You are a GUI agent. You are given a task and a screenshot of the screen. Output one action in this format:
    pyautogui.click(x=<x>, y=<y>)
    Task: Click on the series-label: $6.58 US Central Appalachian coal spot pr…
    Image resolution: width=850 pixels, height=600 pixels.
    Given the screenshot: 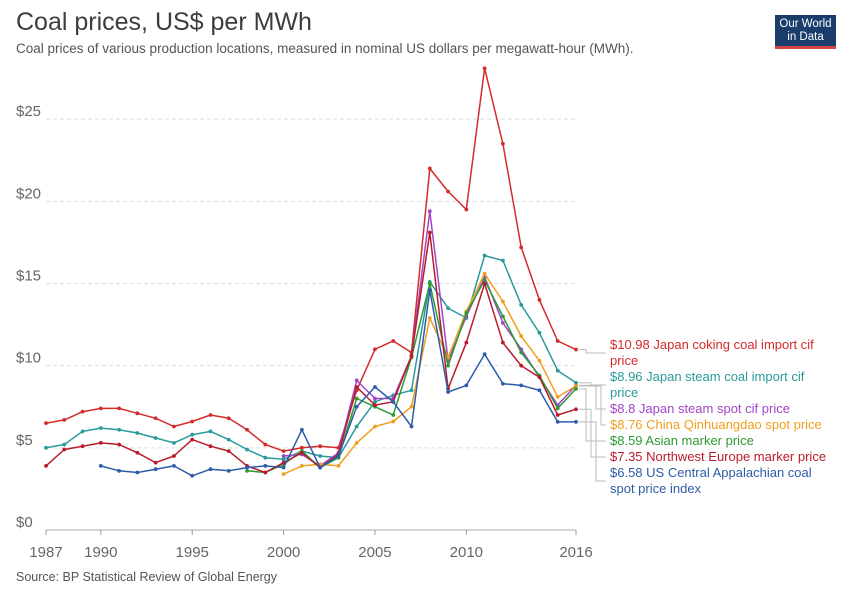 What is the action you would take?
    pyautogui.click(x=711, y=480)
    